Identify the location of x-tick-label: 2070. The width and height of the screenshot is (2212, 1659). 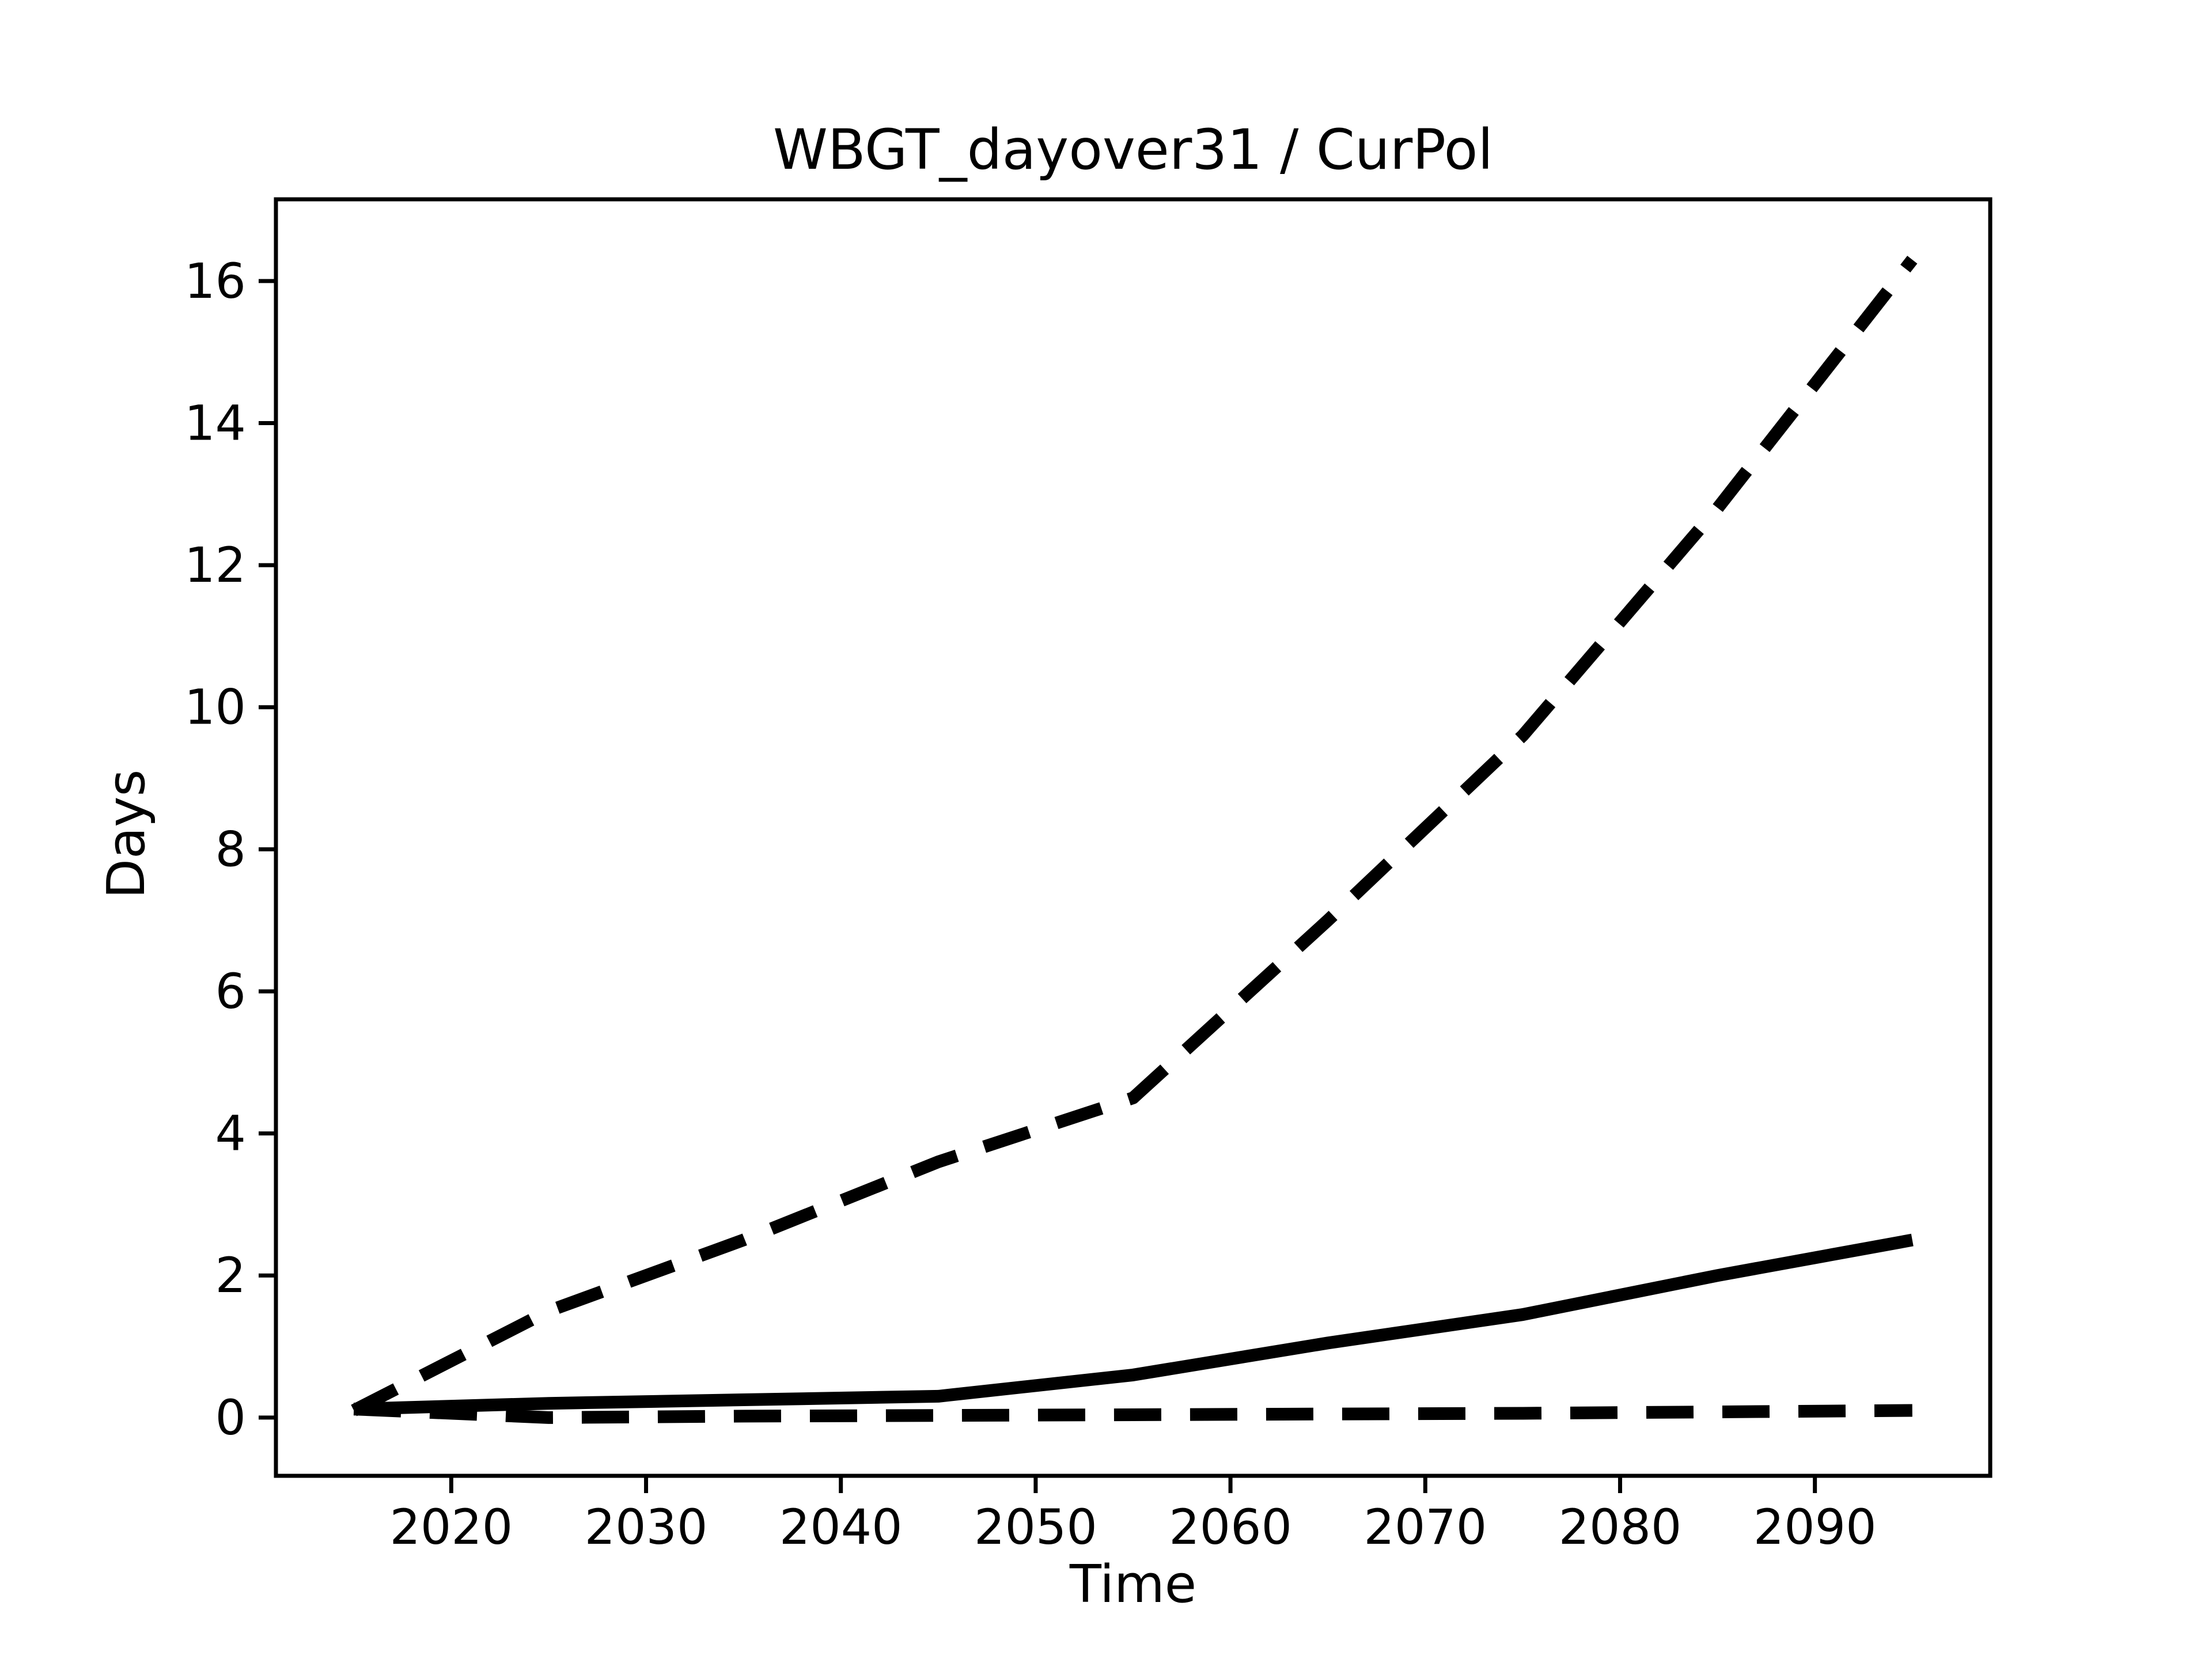
(1425, 1527).